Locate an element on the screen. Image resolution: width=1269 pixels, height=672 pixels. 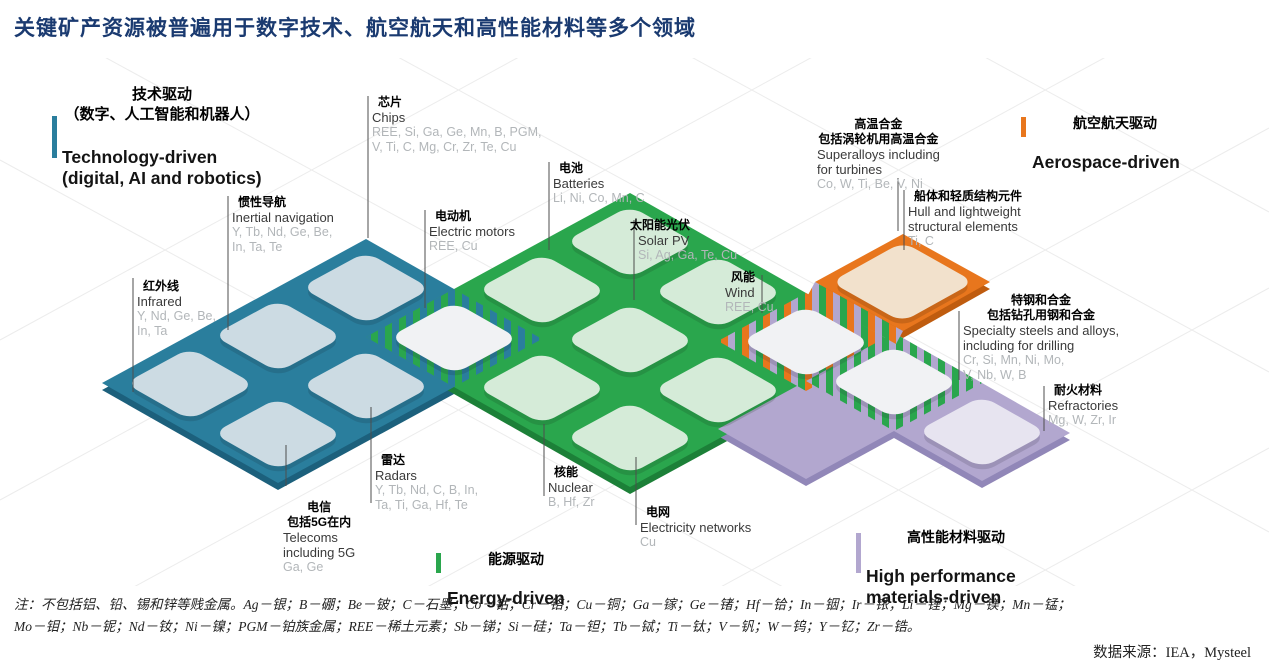
label-telecoms: 电信 包括5G在内 Telecoms including 5G Ga, Ge is located at coordinates (319, 537).